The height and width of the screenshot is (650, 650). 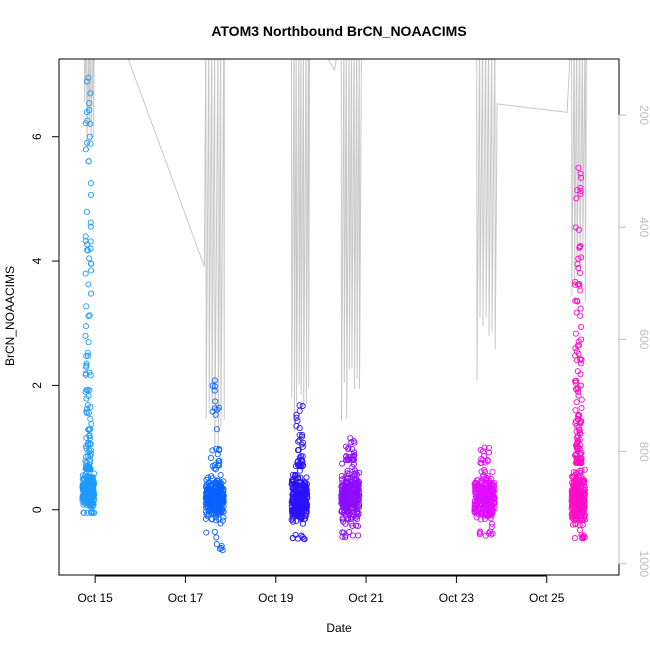 What do you see at coordinates (457, 598) in the screenshot?
I see `x-tick-label: Oct 23` at bounding box center [457, 598].